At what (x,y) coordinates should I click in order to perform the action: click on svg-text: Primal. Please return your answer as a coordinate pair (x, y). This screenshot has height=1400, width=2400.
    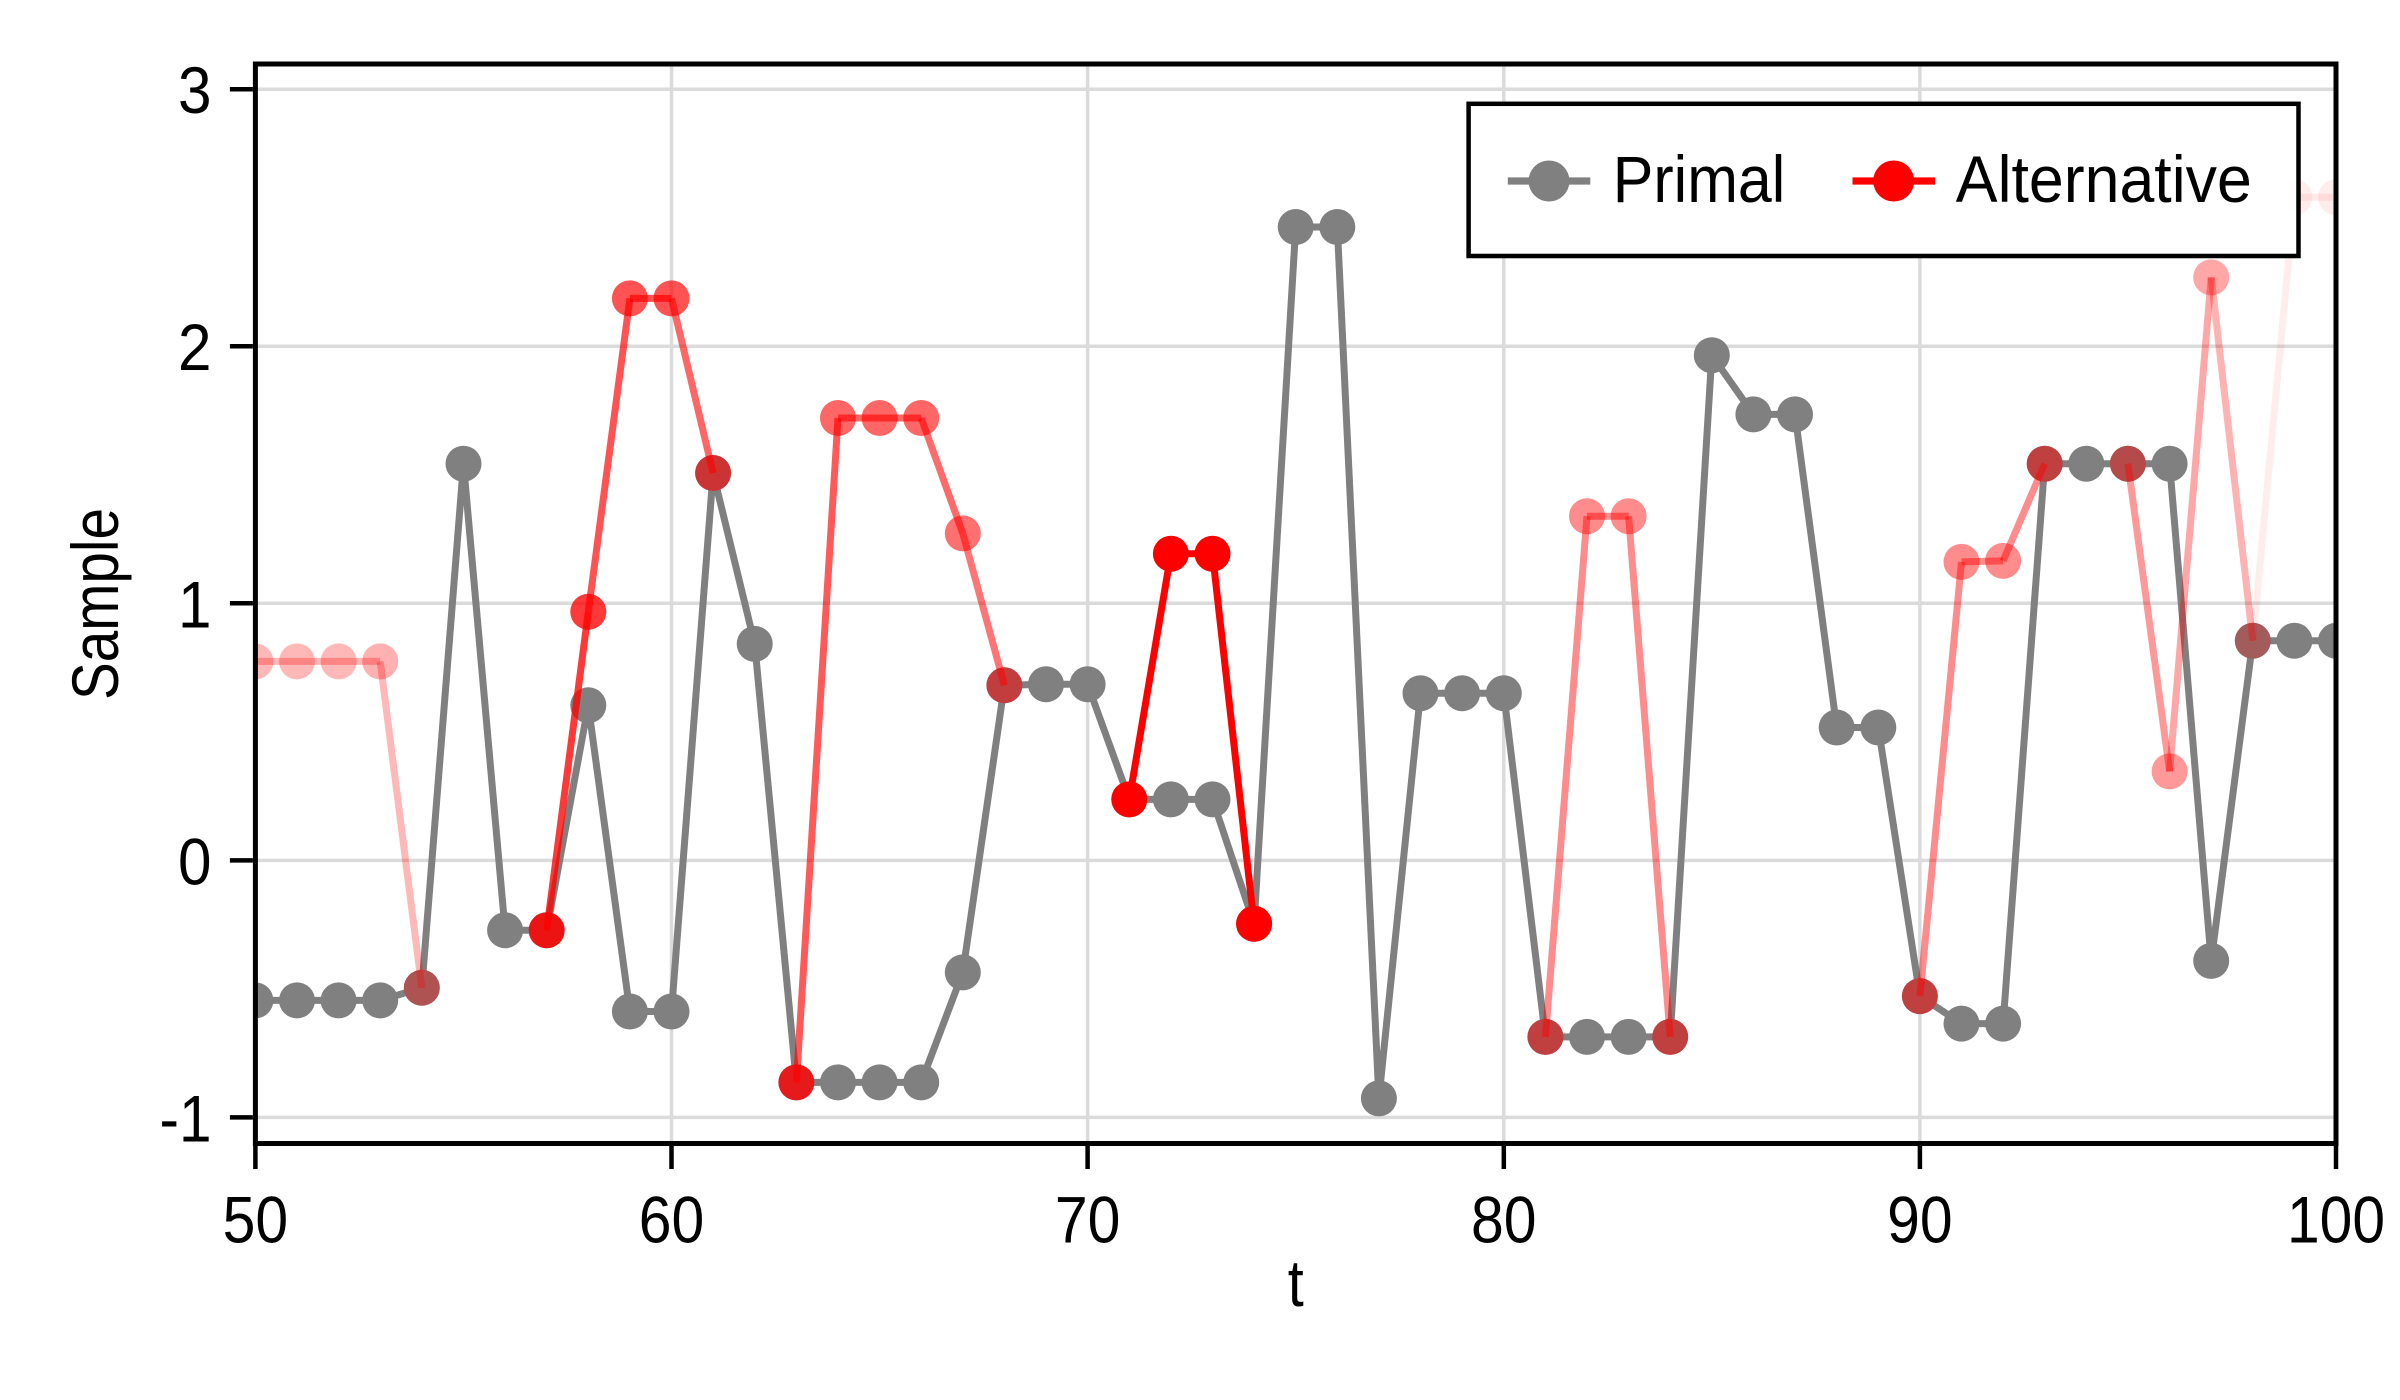
    Looking at the image, I should click on (1699, 179).